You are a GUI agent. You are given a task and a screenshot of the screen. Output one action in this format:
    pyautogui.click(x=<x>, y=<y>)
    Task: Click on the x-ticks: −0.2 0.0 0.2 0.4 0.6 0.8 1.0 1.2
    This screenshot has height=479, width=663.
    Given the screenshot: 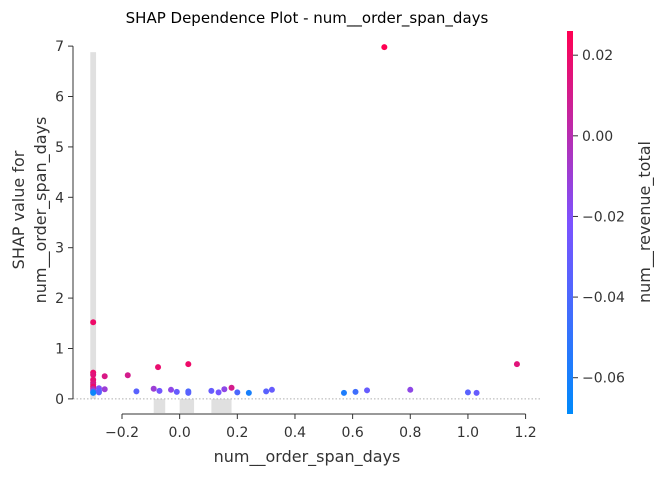 What is the action you would take?
    pyautogui.click(x=321, y=427)
    